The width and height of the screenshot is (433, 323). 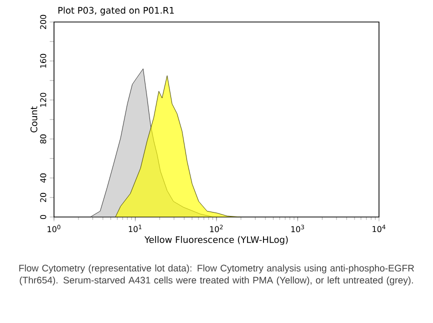 I want to click on text: Flow Cytometry (representative lot data): Flow Cytometry analysis using anti-phospho-EGFR (Thr654). Serum-starved A431 cells were treated with PMA (Yellow), or left untreated (grey)., so click(x=216, y=275).